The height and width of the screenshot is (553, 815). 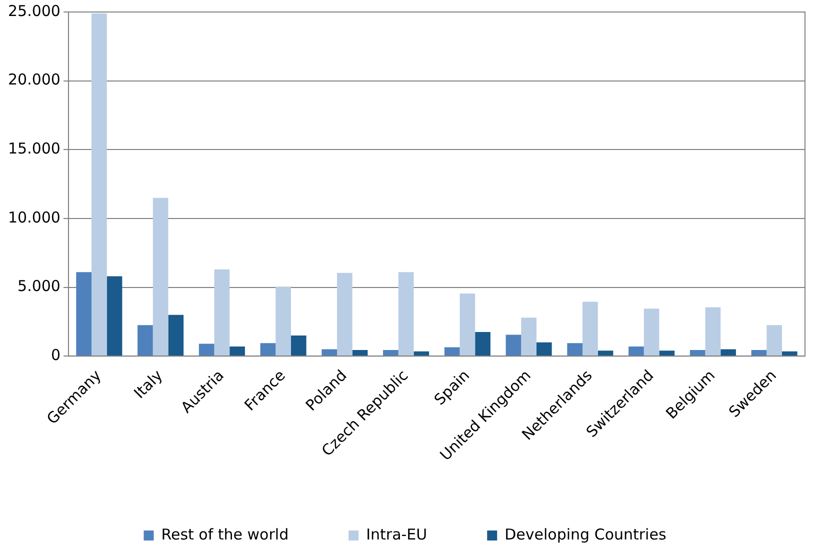 What do you see at coordinates (397, 534) in the screenshot?
I see `legend-label: Intra-EU` at bounding box center [397, 534].